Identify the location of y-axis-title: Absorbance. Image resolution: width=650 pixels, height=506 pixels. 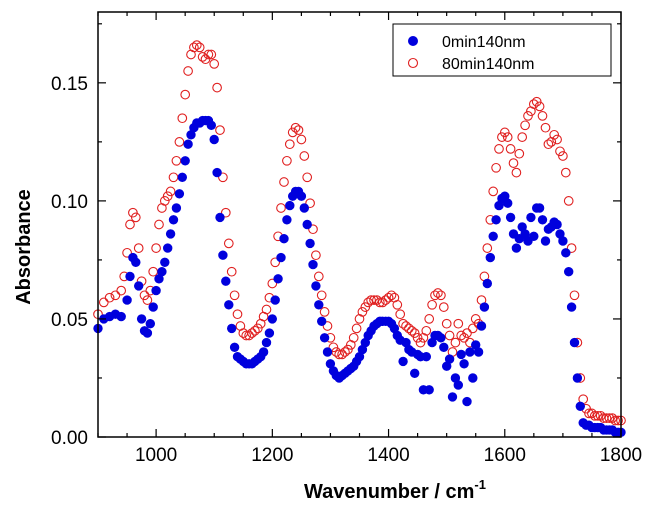
(24, 247).